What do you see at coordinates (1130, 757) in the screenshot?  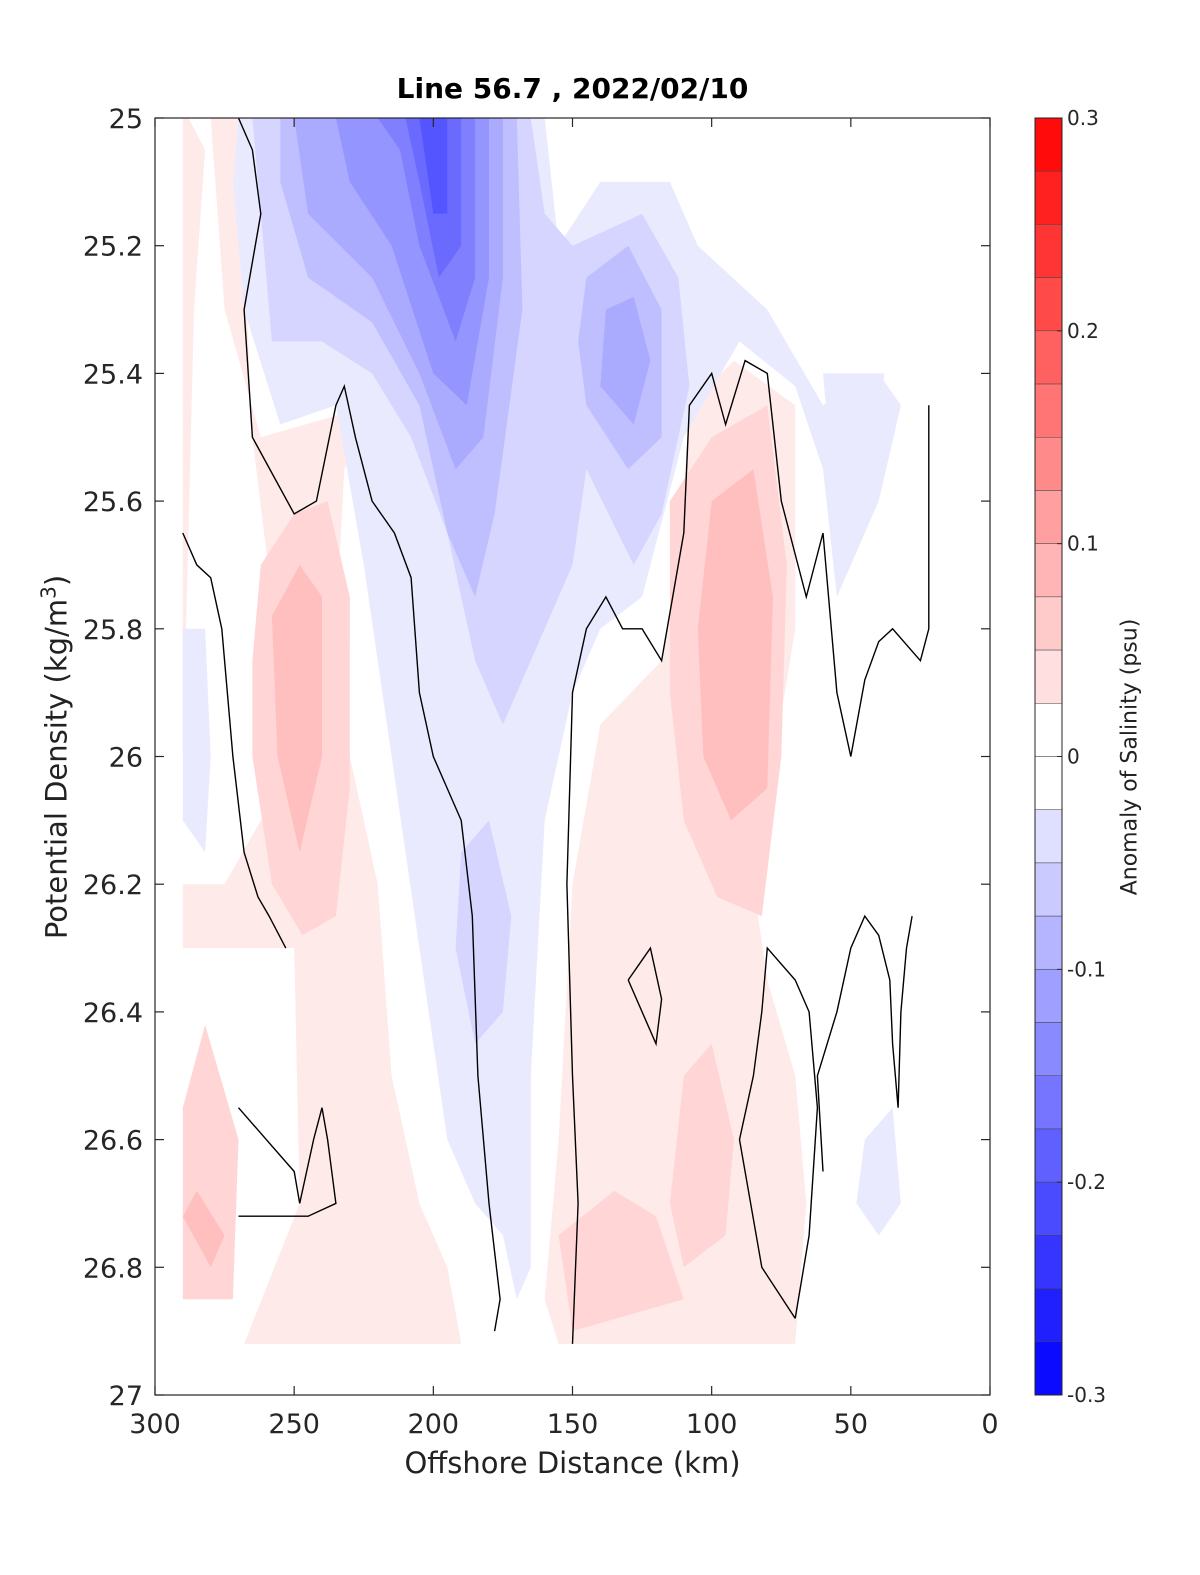 I see `colorbar-label: Anomaly of Salinity (psu)` at bounding box center [1130, 757].